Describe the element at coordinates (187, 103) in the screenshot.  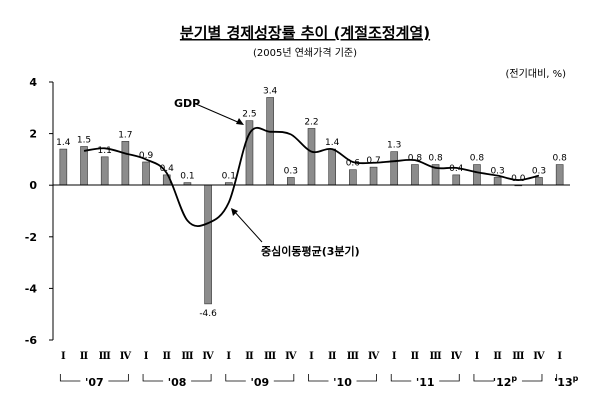
I see `gdp-annotation-label: GDP` at that location.